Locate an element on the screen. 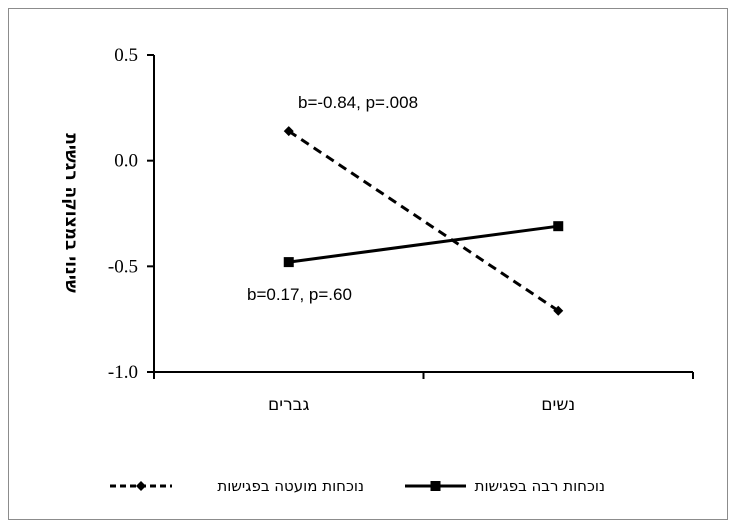 This screenshot has height=529, width=737. series-low-attendance is located at coordinates (423, 221).